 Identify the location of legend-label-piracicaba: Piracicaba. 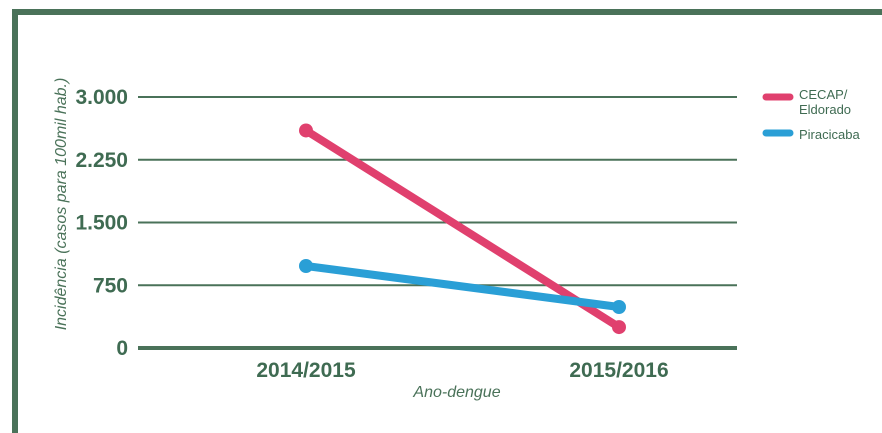
(829, 134).